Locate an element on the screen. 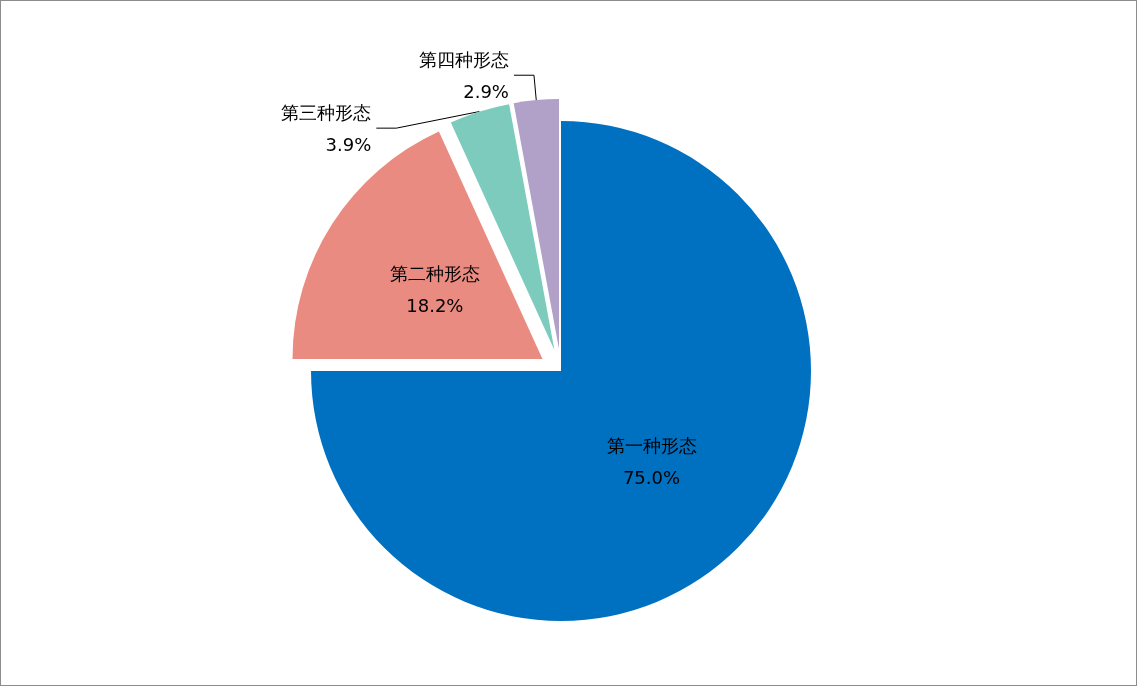 This screenshot has width=1137, height=686. slice-label: 第四种形态 is located at coordinates (463, 59).